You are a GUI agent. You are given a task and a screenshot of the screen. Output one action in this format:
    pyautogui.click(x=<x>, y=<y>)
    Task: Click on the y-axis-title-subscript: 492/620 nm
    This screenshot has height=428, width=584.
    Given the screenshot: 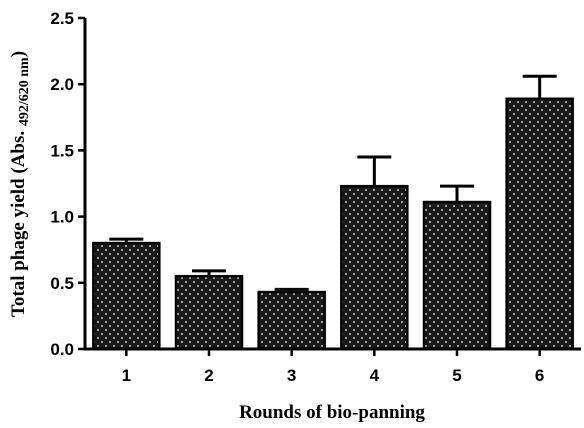 What is the action you would take?
    pyautogui.click(x=24, y=91)
    